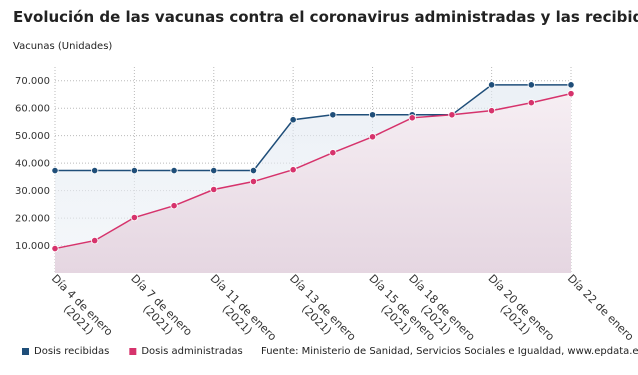  Describe the element at coordinates (157, 310) in the screenshot. I see `x-tick-label: Día 7 de enero(2021)` at that location.